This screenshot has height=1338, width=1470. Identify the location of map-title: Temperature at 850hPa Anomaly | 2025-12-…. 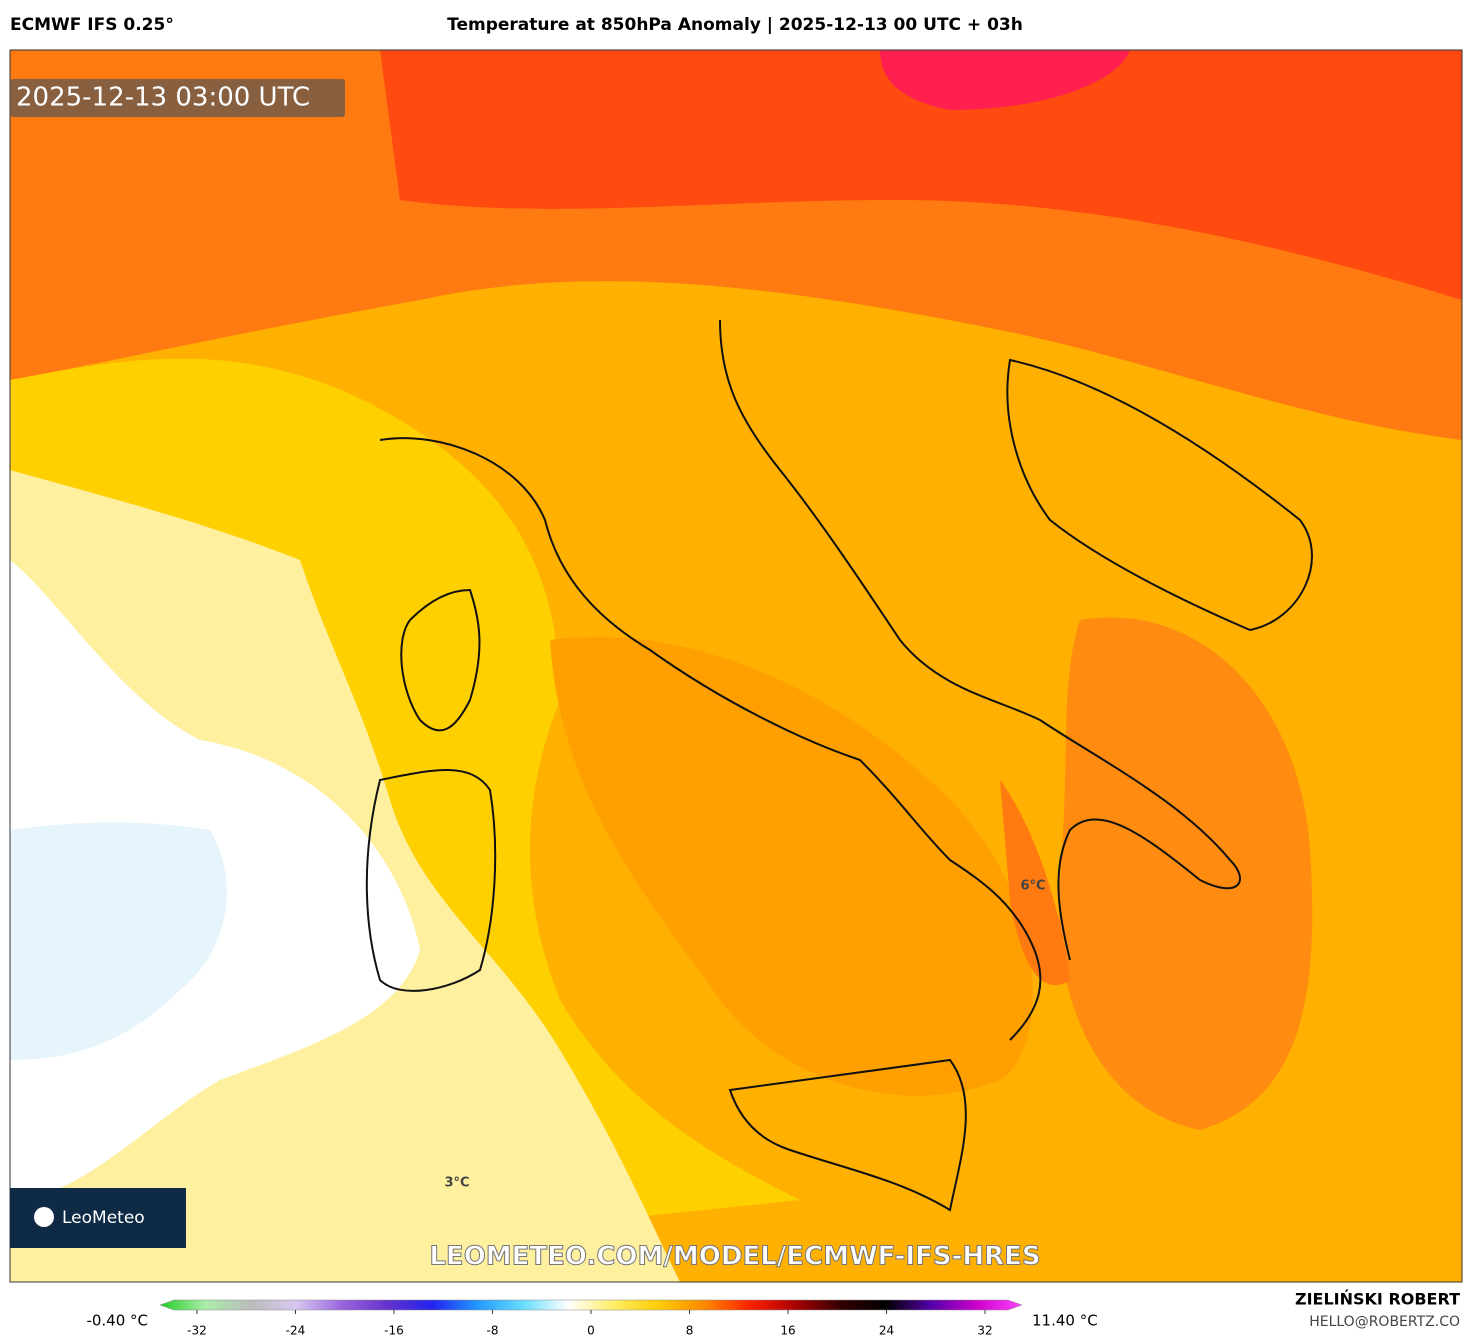
(735, 25).